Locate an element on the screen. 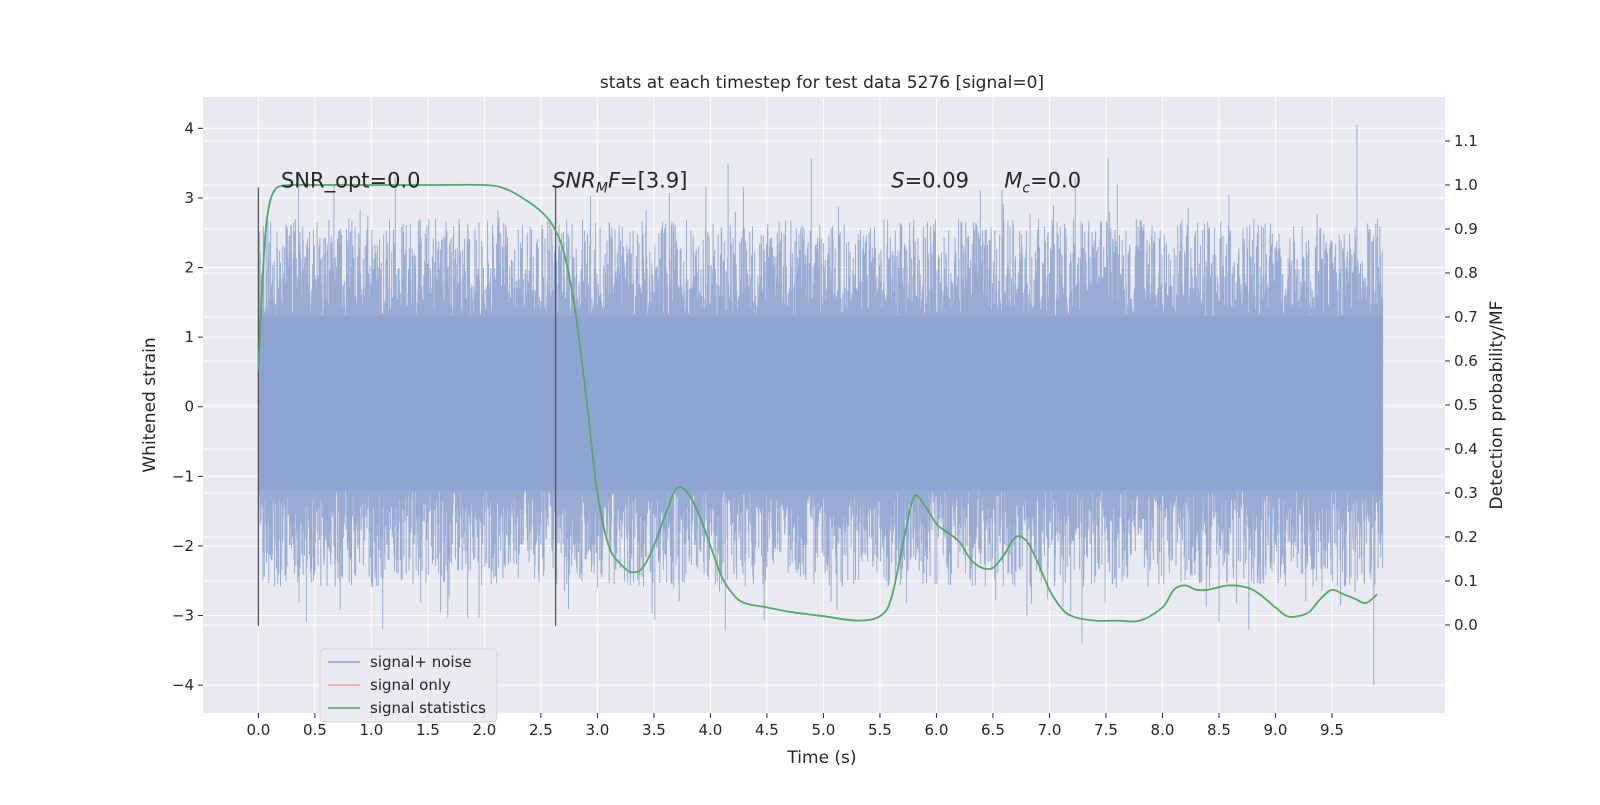 This screenshot has height=805, width=1600. y-right-tick-label: 0.3 is located at coordinates (1466, 493).